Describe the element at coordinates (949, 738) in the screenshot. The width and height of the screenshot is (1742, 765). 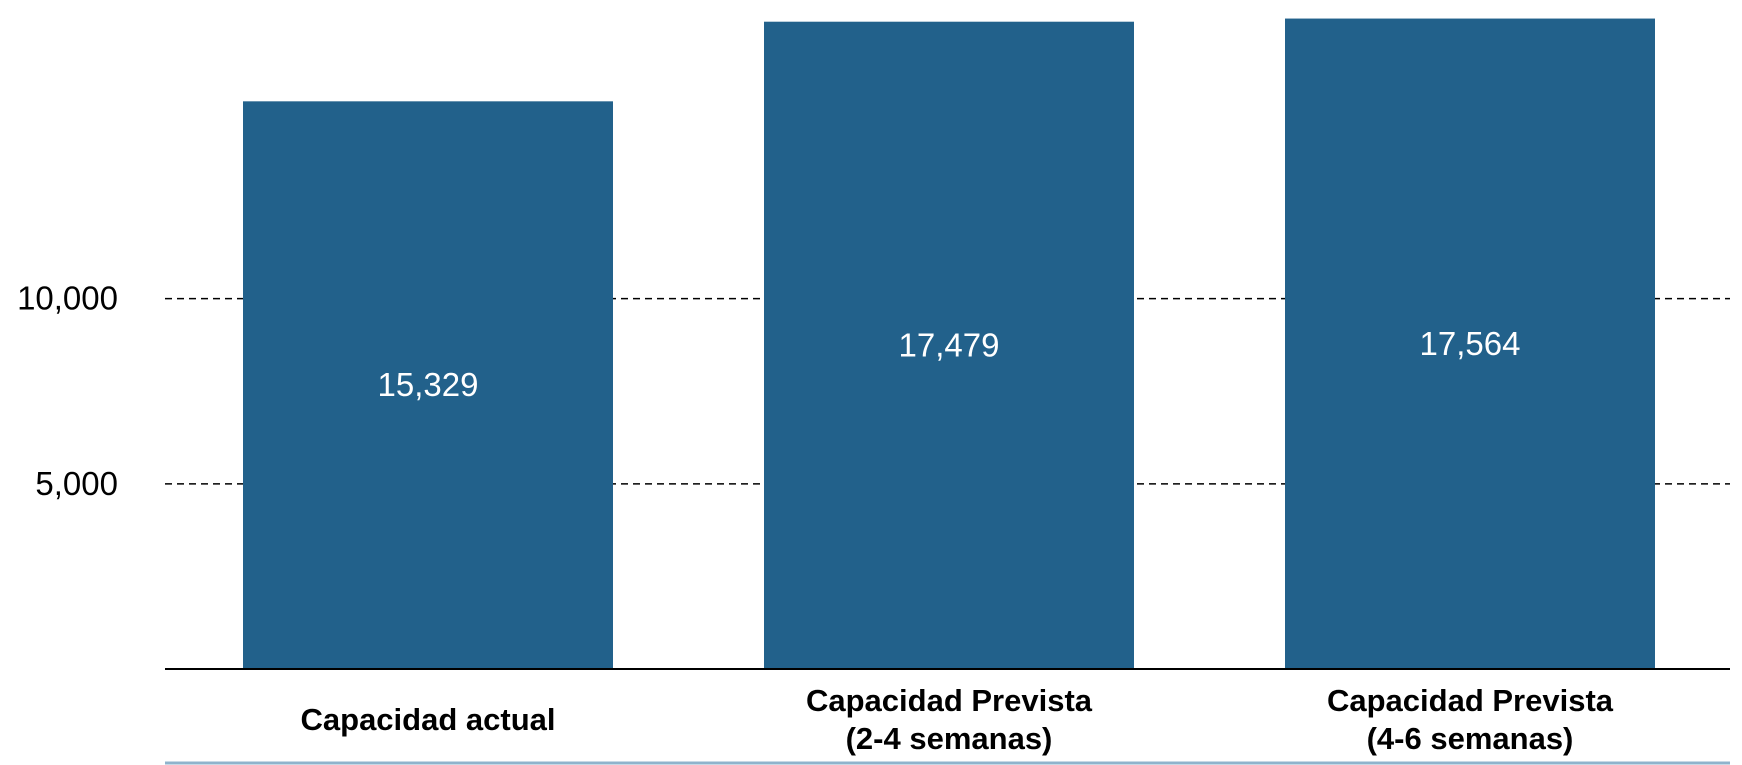
I see `x-category-label: (2-4 semanas)` at that location.